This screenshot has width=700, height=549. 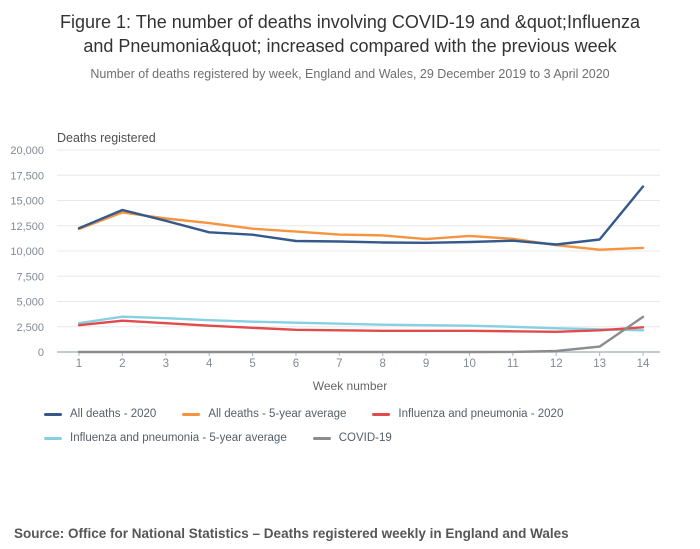 I want to click on x-tick-label: 11, so click(x=513, y=364).